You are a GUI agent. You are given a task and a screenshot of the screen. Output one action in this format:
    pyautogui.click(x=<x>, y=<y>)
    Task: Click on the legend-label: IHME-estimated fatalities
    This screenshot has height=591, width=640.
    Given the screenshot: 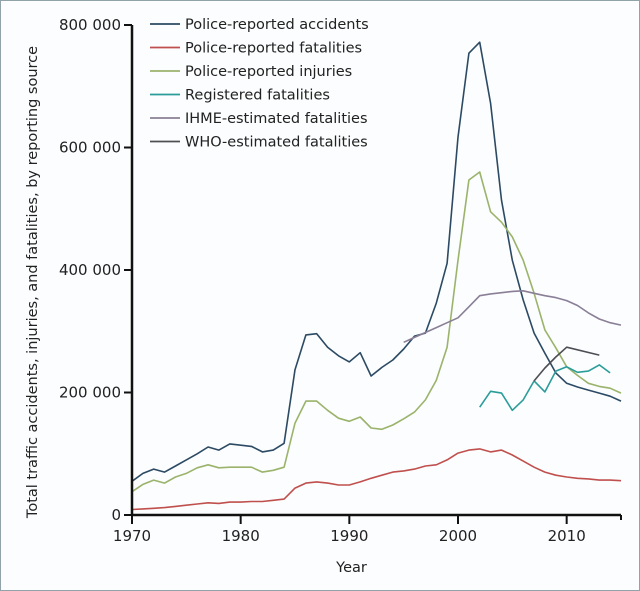 What is the action you would take?
    pyautogui.click(x=276, y=119)
    